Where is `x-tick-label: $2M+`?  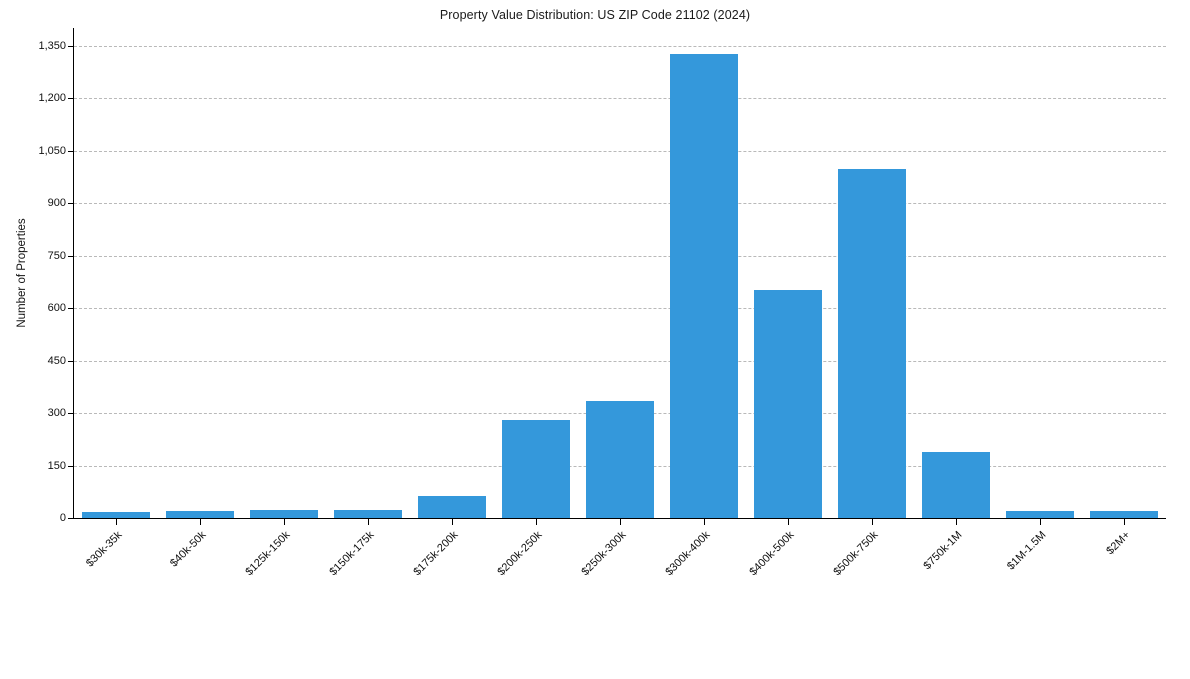
x-tick-label: $2M+ is located at coordinates (1118, 543).